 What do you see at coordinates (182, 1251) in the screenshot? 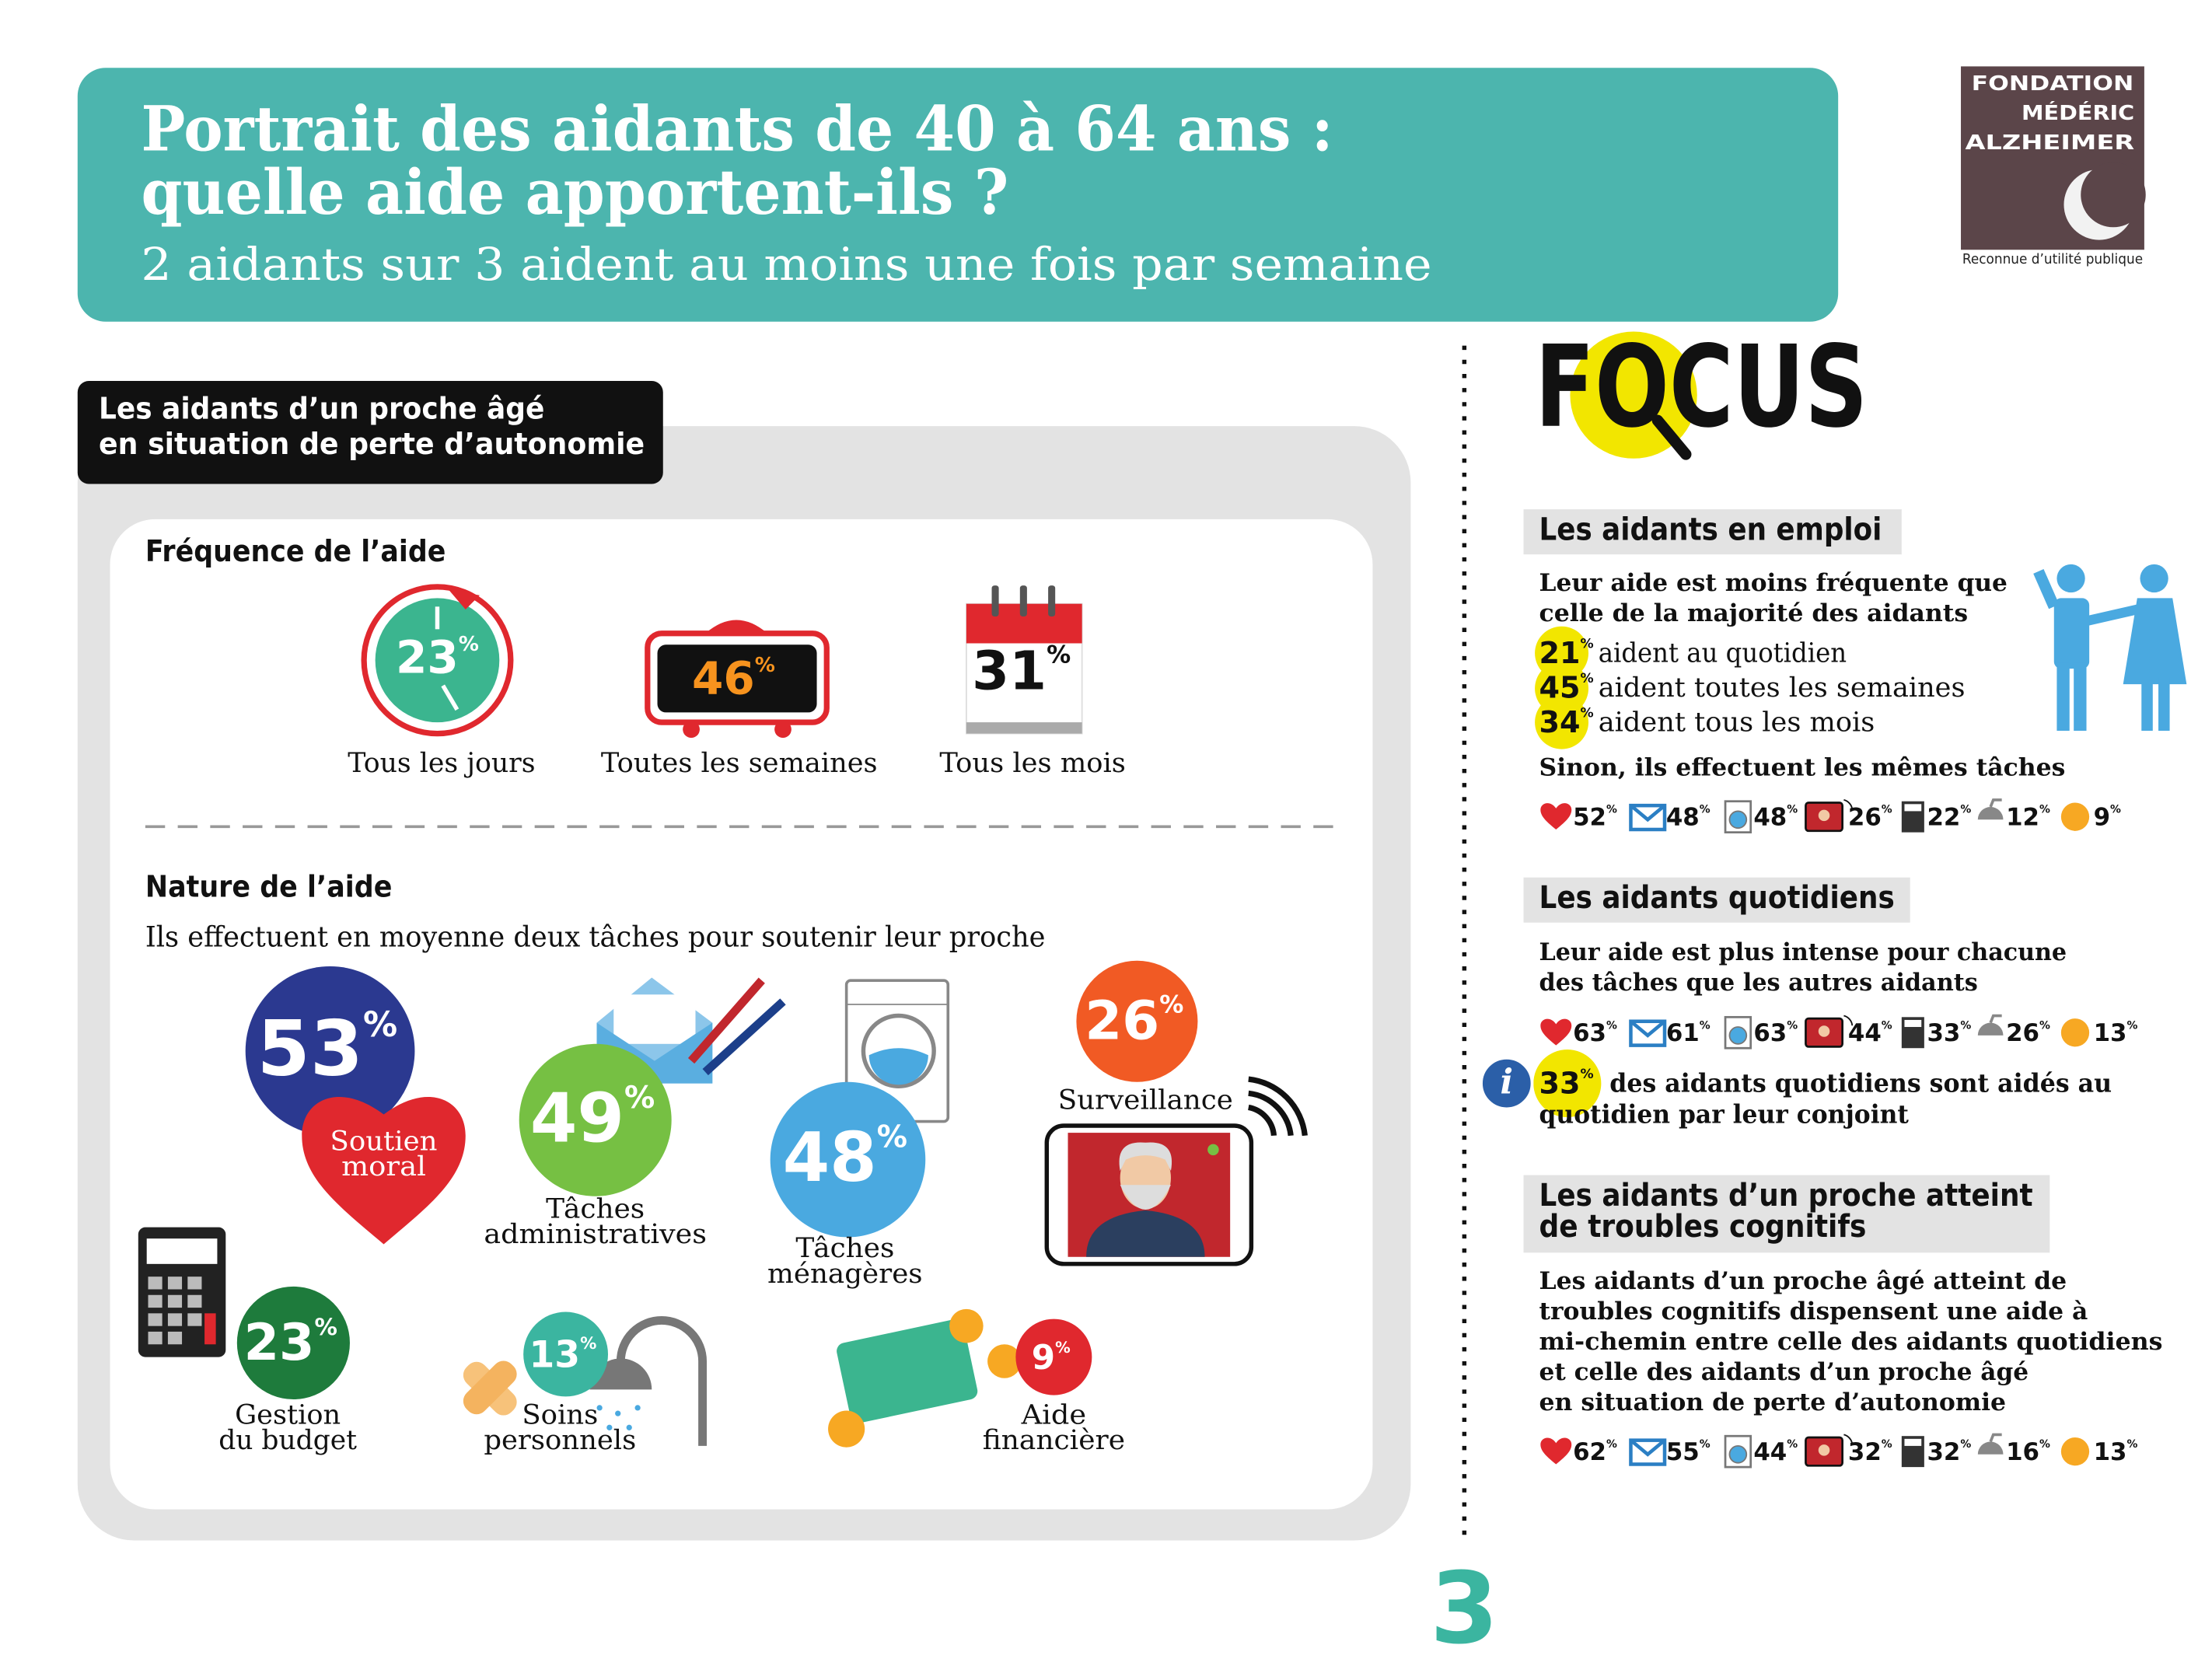
I see `calculator-icon-part` at bounding box center [182, 1251].